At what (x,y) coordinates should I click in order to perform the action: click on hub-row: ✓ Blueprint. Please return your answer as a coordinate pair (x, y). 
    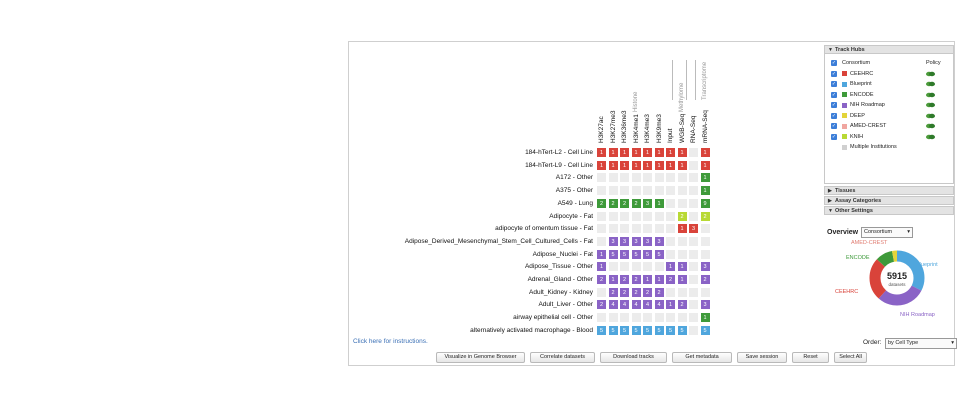
    Looking at the image, I should click on (891, 84).